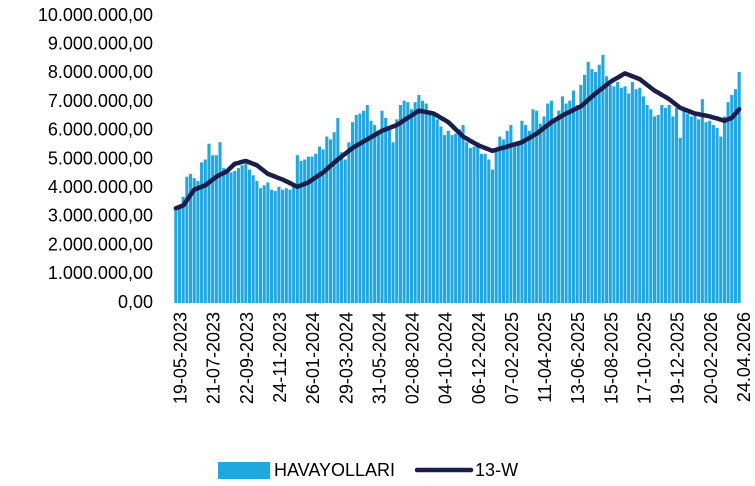 The height and width of the screenshot is (486, 755). Describe the element at coordinates (711, 358) in the screenshot. I see `x-tick-label: 20-02-2026` at that location.